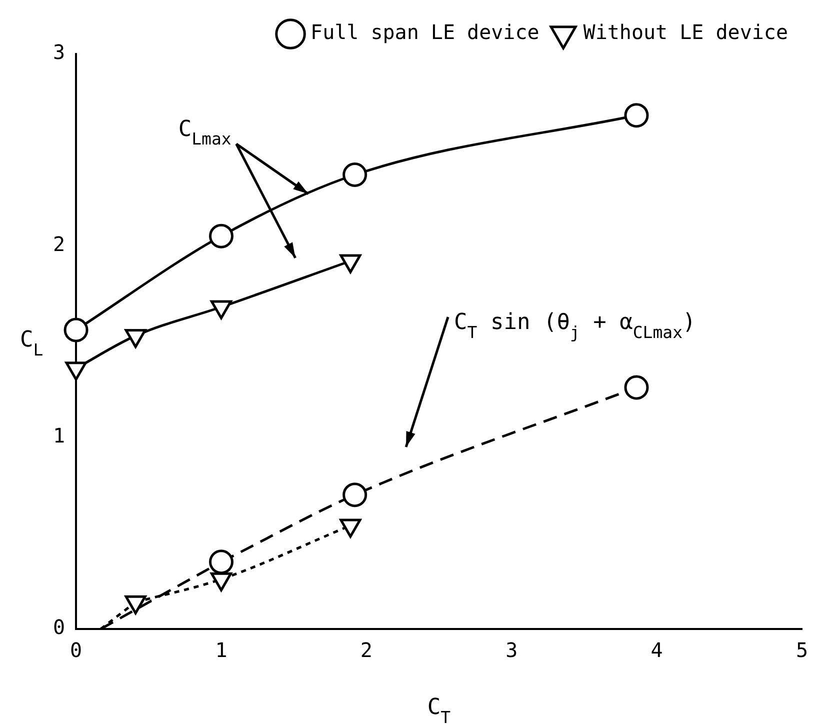  I want to click on x-tick-label: 3, so click(512, 650).